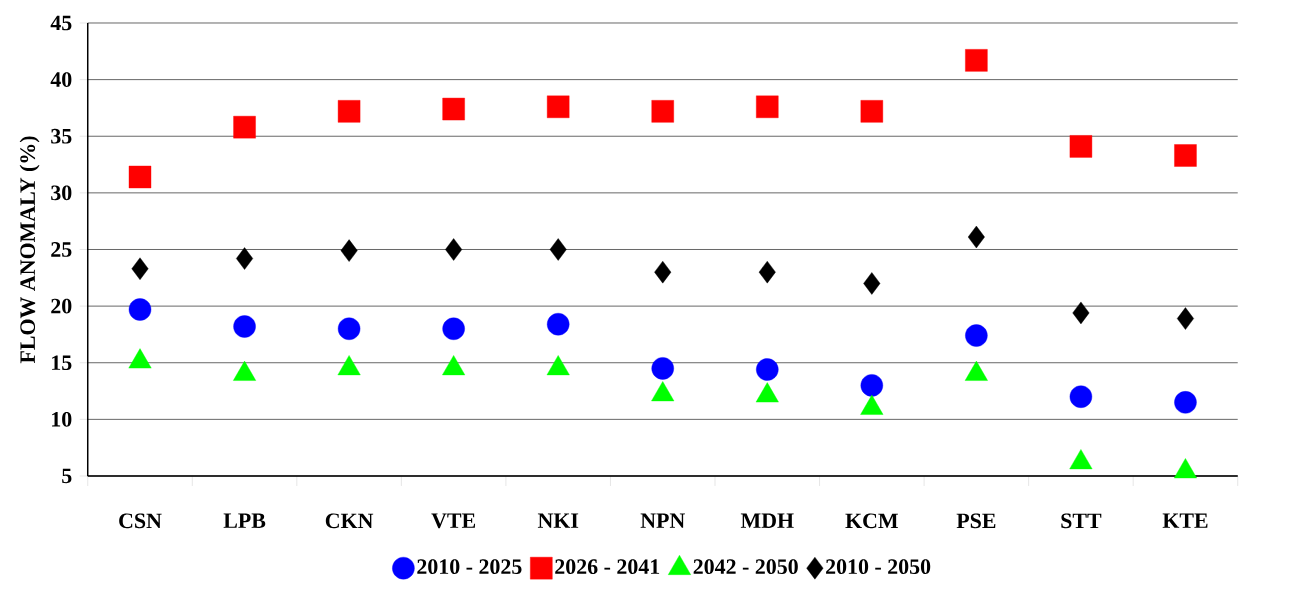 The width and height of the screenshot is (1292, 602). Describe the element at coordinates (662, 520) in the screenshot. I see `x-tick-label: NPN` at that location.